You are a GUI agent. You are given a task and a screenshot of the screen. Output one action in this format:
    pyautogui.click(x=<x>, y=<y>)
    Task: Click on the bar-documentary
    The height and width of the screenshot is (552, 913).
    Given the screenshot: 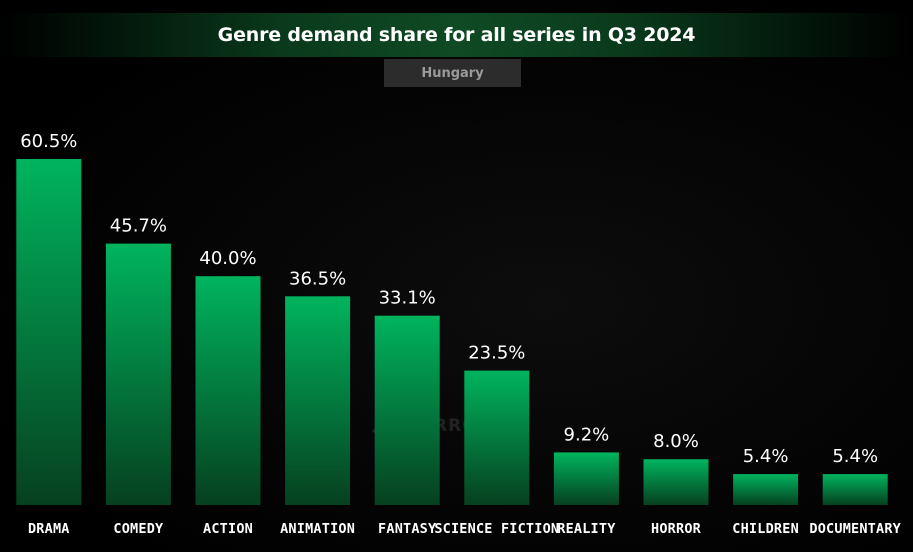 What is the action you would take?
    pyautogui.click(x=855, y=489)
    